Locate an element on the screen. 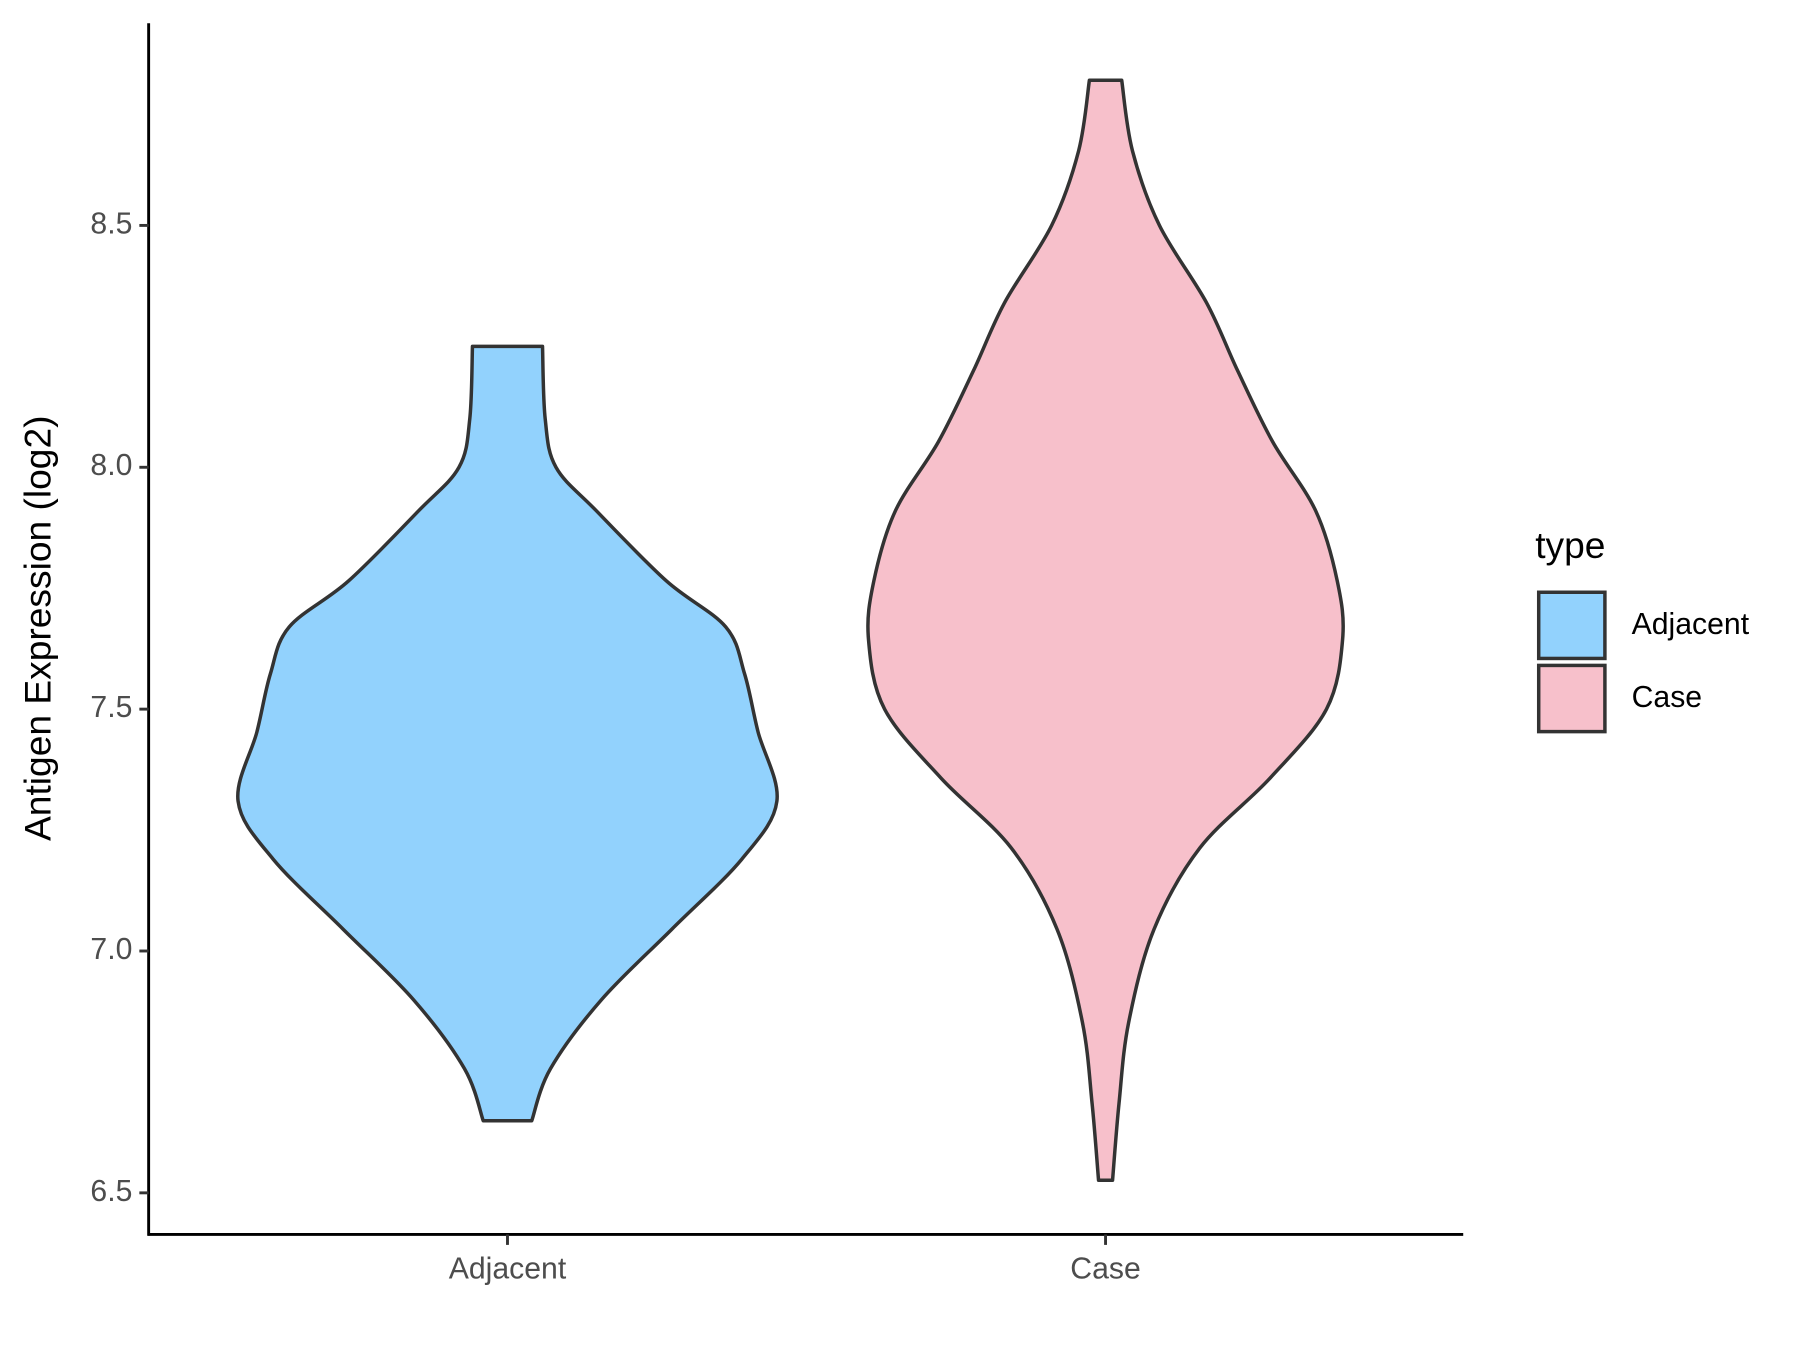  legend-title: type is located at coordinates (1570, 545).